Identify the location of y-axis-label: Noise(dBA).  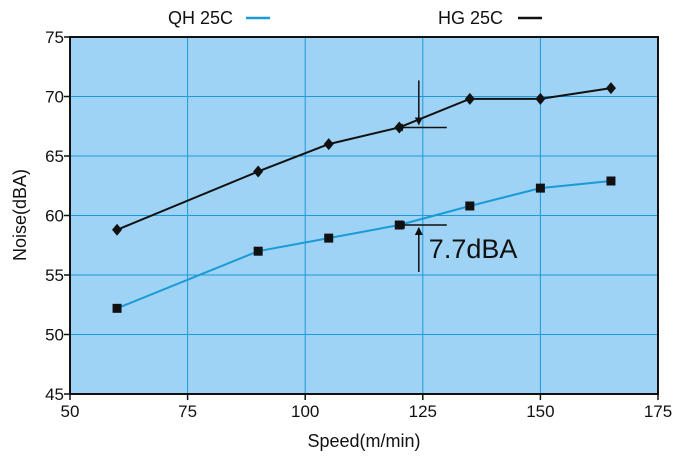
(20, 215).